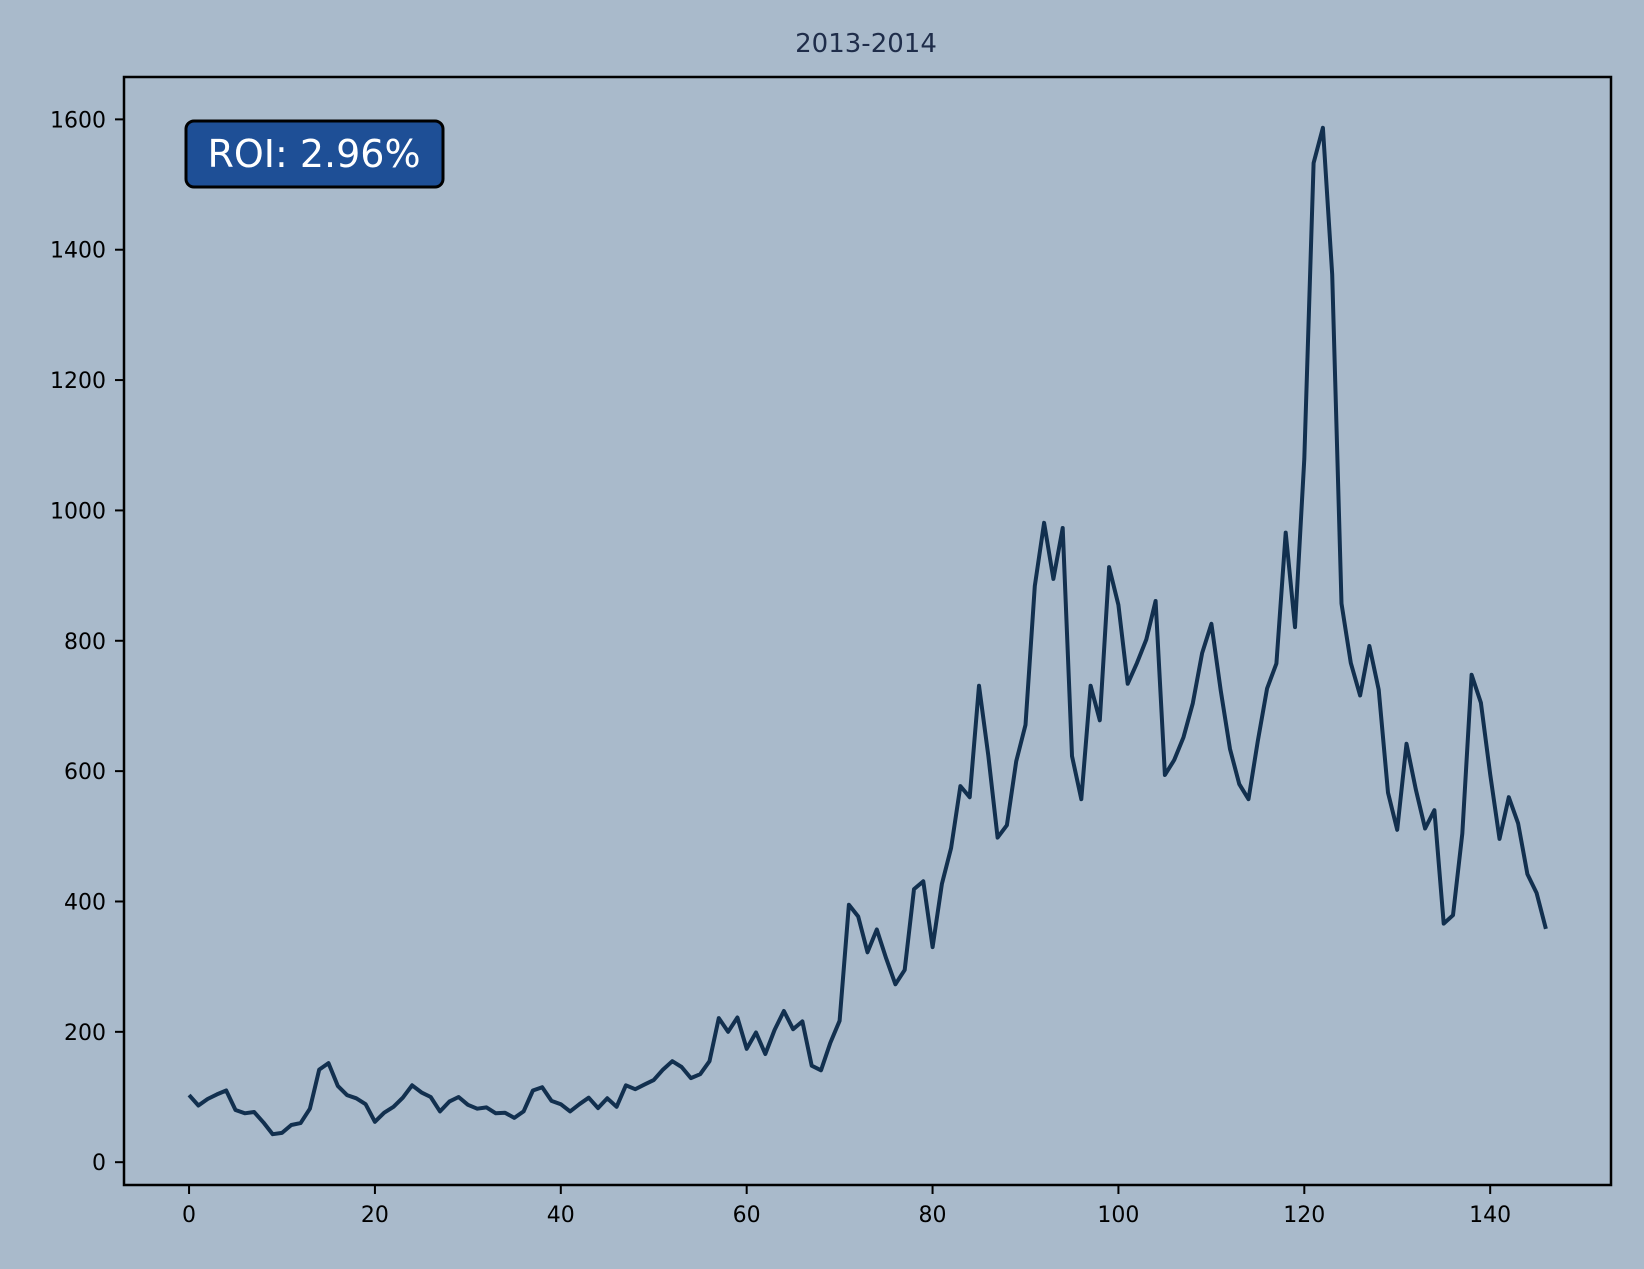 The height and width of the screenshot is (1269, 1644). I want to click on y-tick-label: 200, so click(85, 1033).